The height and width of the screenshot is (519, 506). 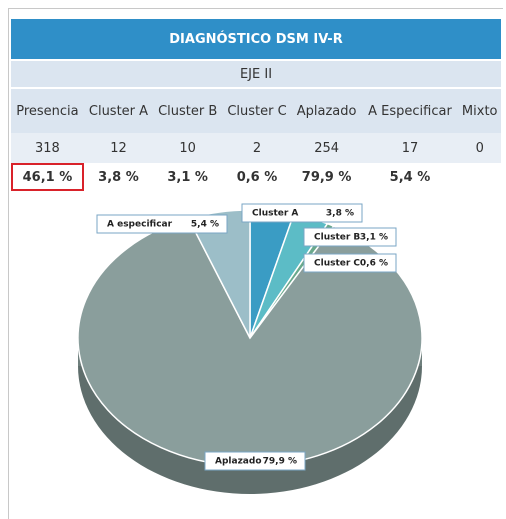 I want to click on percent-cell: 3,1 %, so click(x=187, y=177).